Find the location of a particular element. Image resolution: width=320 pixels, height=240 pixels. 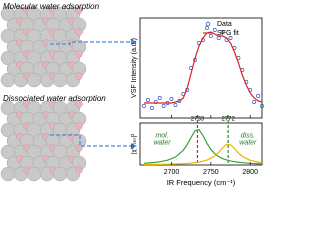

plot-frame is located at coordinates (201, 144).